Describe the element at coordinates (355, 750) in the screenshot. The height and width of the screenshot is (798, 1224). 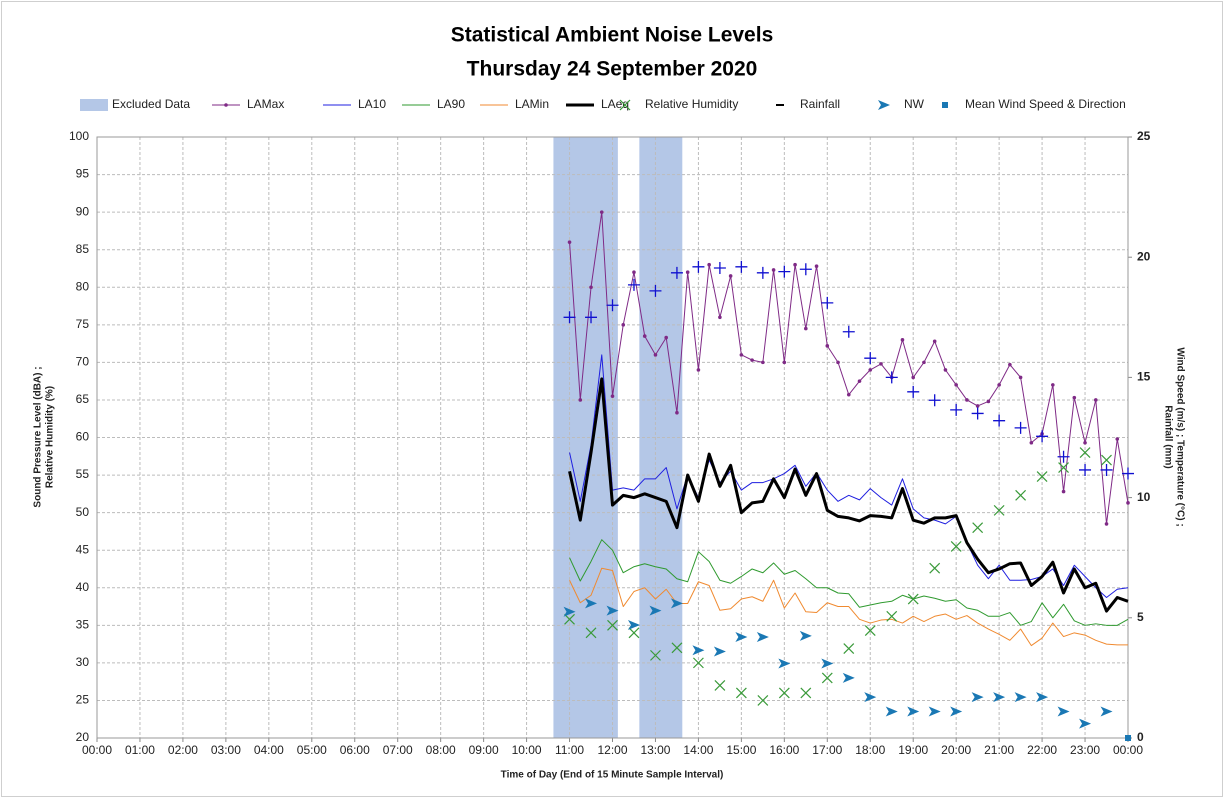
I see `x-tick-label: 06:00` at that location.